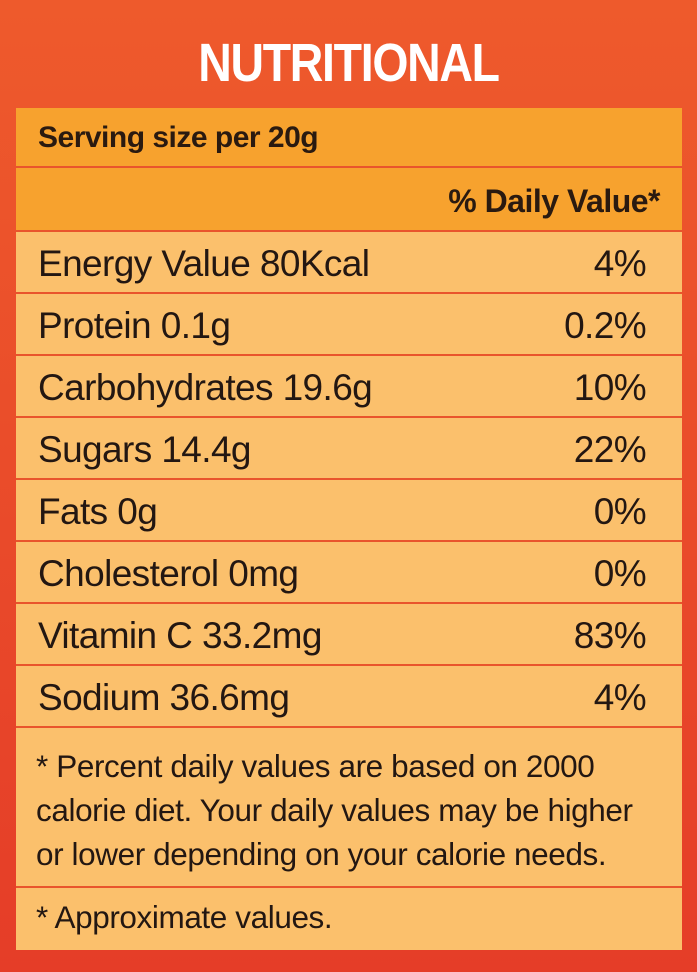 This screenshot has width=697, height=972. What do you see at coordinates (610, 449) in the screenshot?
I see `nutrient-daily-value: 22%` at bounding box center [610, 449].